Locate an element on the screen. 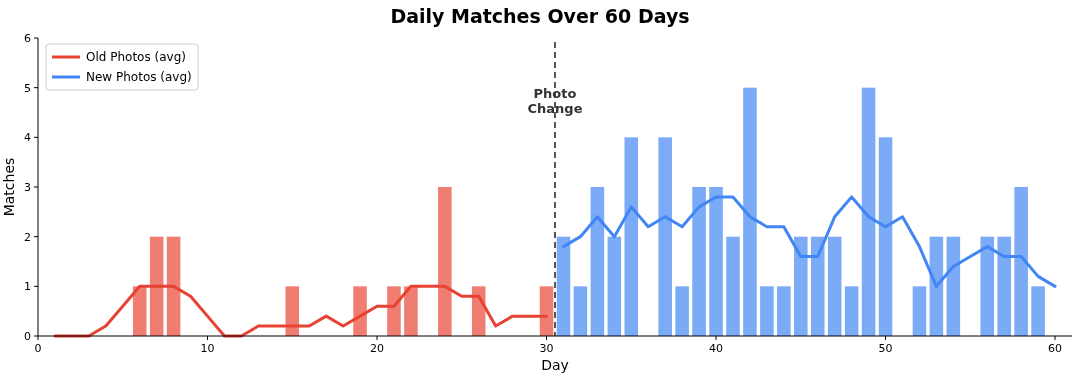 This screenshot has height=378, width=1080. y-tick-label: 1 is located at coordinates (27, 287).